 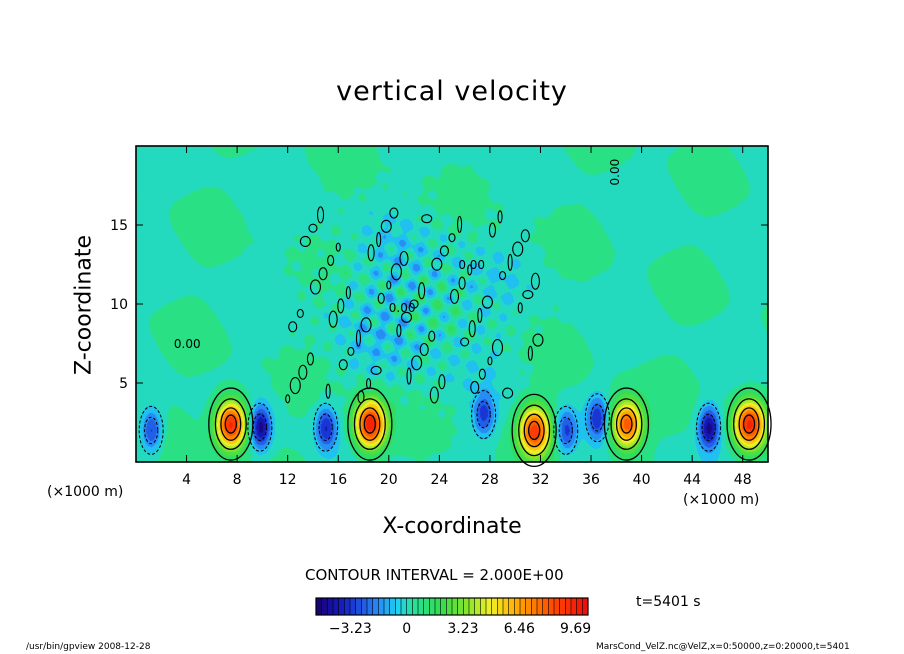 What do you see at coordinates (237, 480) in the screenshot?
I see `x-tick-label: 8` at bounding box center [237, 480].